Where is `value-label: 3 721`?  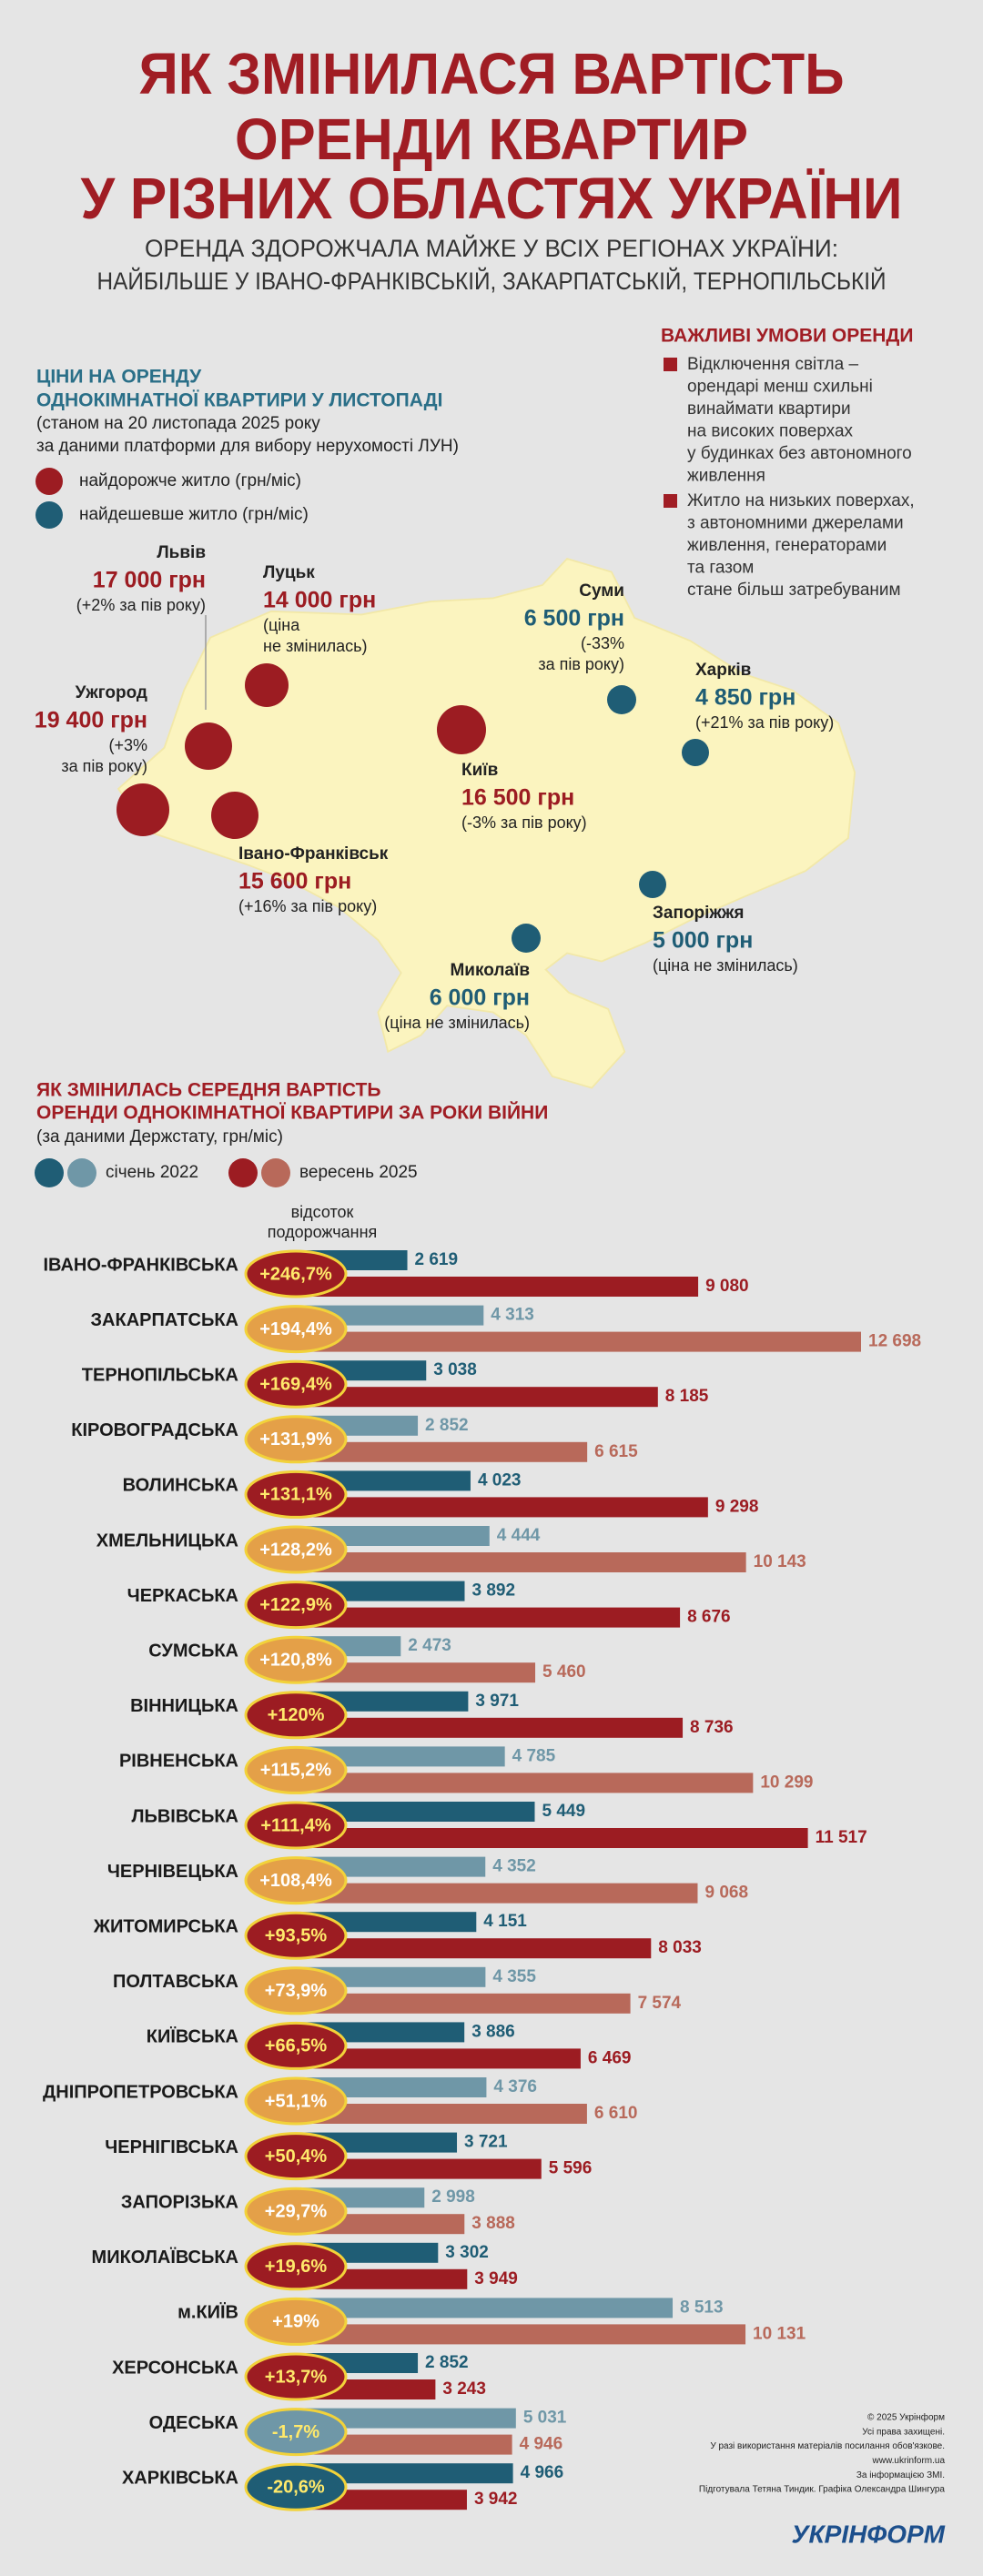 value-label: 3 721 is located at coordinates (486, 2142).